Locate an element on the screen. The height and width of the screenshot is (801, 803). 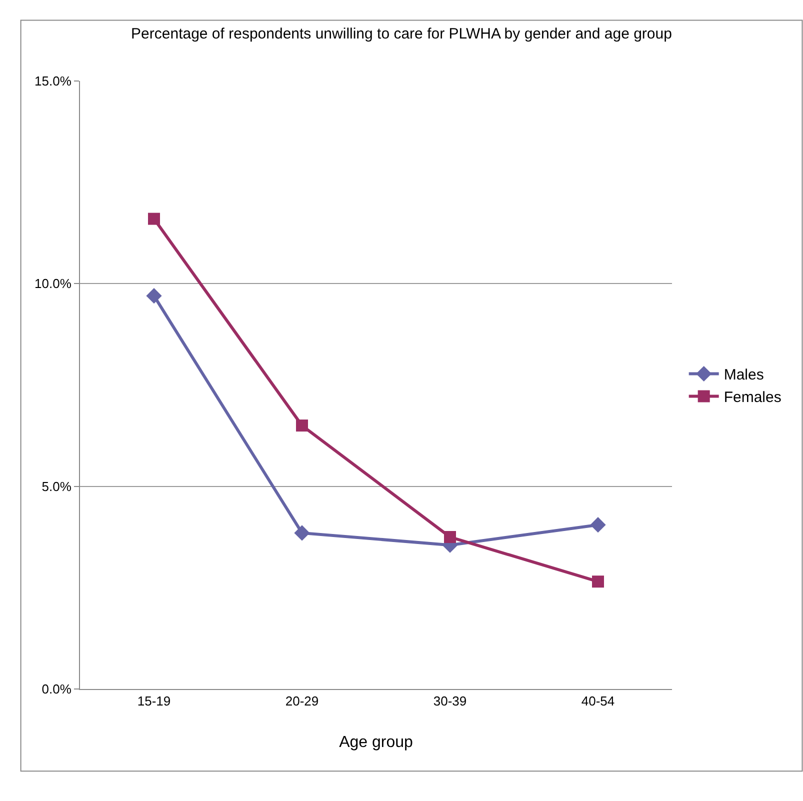
chart-title: Percentage of respondents unwilling to care for PLWHA by gender and age group is located at coordinates (401, 34).